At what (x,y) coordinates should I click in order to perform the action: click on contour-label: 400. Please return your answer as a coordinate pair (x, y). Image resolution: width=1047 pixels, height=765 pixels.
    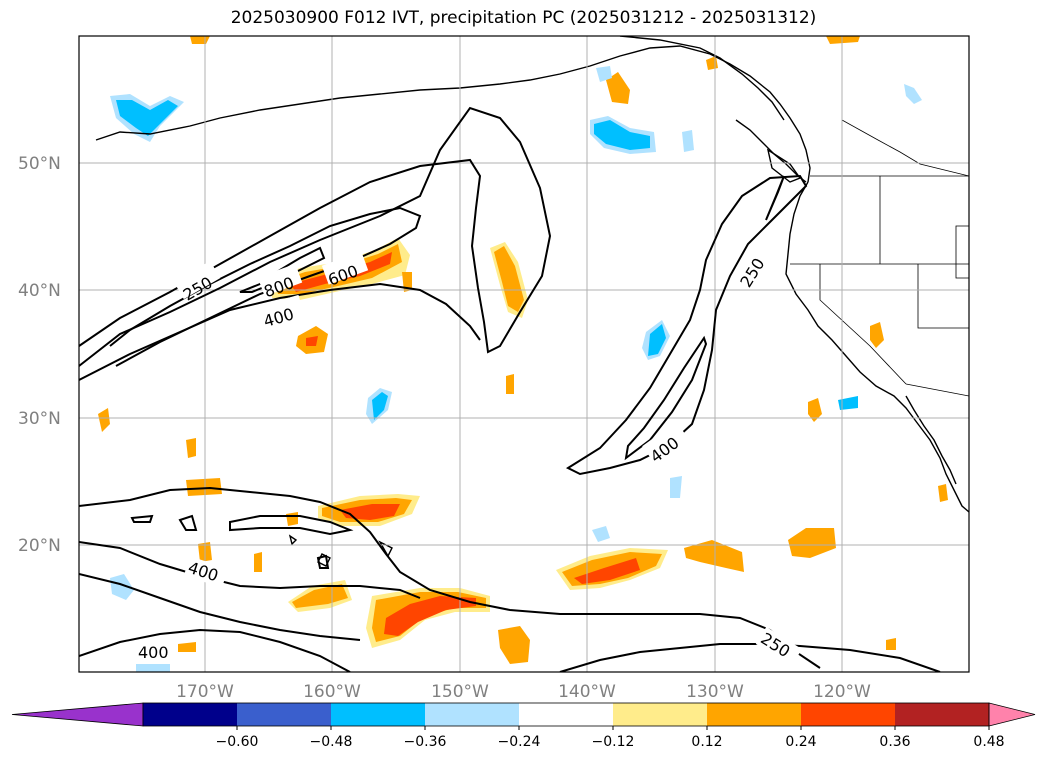
    Looking at the image, I should click on (153, 652).